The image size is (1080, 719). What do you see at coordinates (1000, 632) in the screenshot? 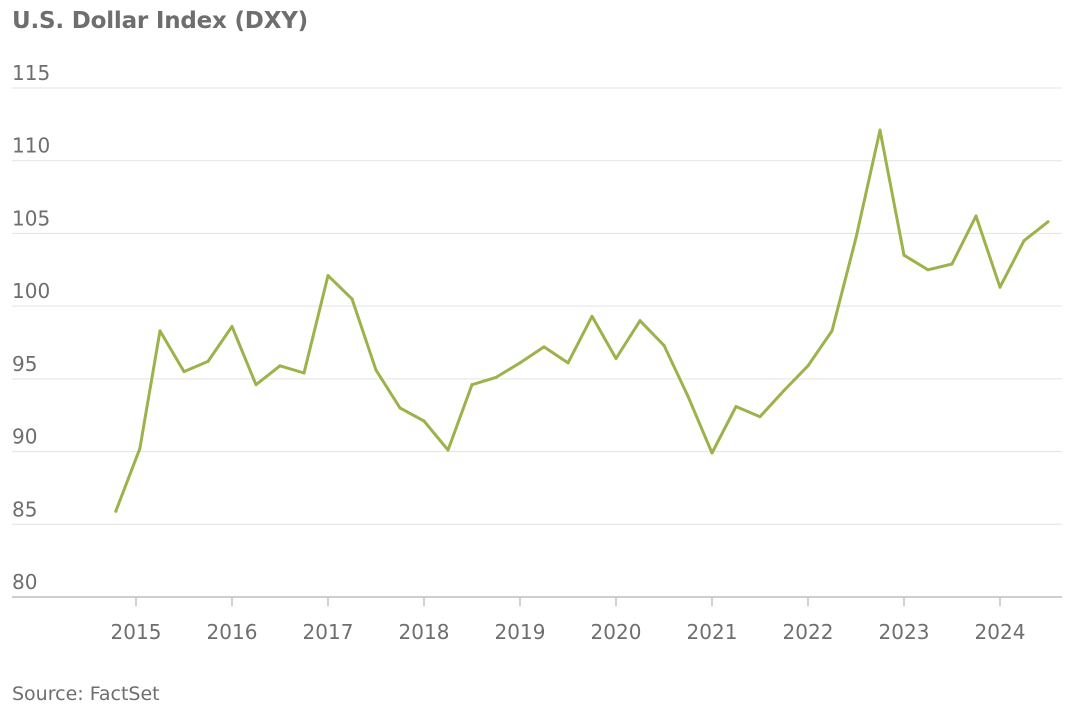
I see `x-tick-label: 2024` at bounding box center [1000, 632].